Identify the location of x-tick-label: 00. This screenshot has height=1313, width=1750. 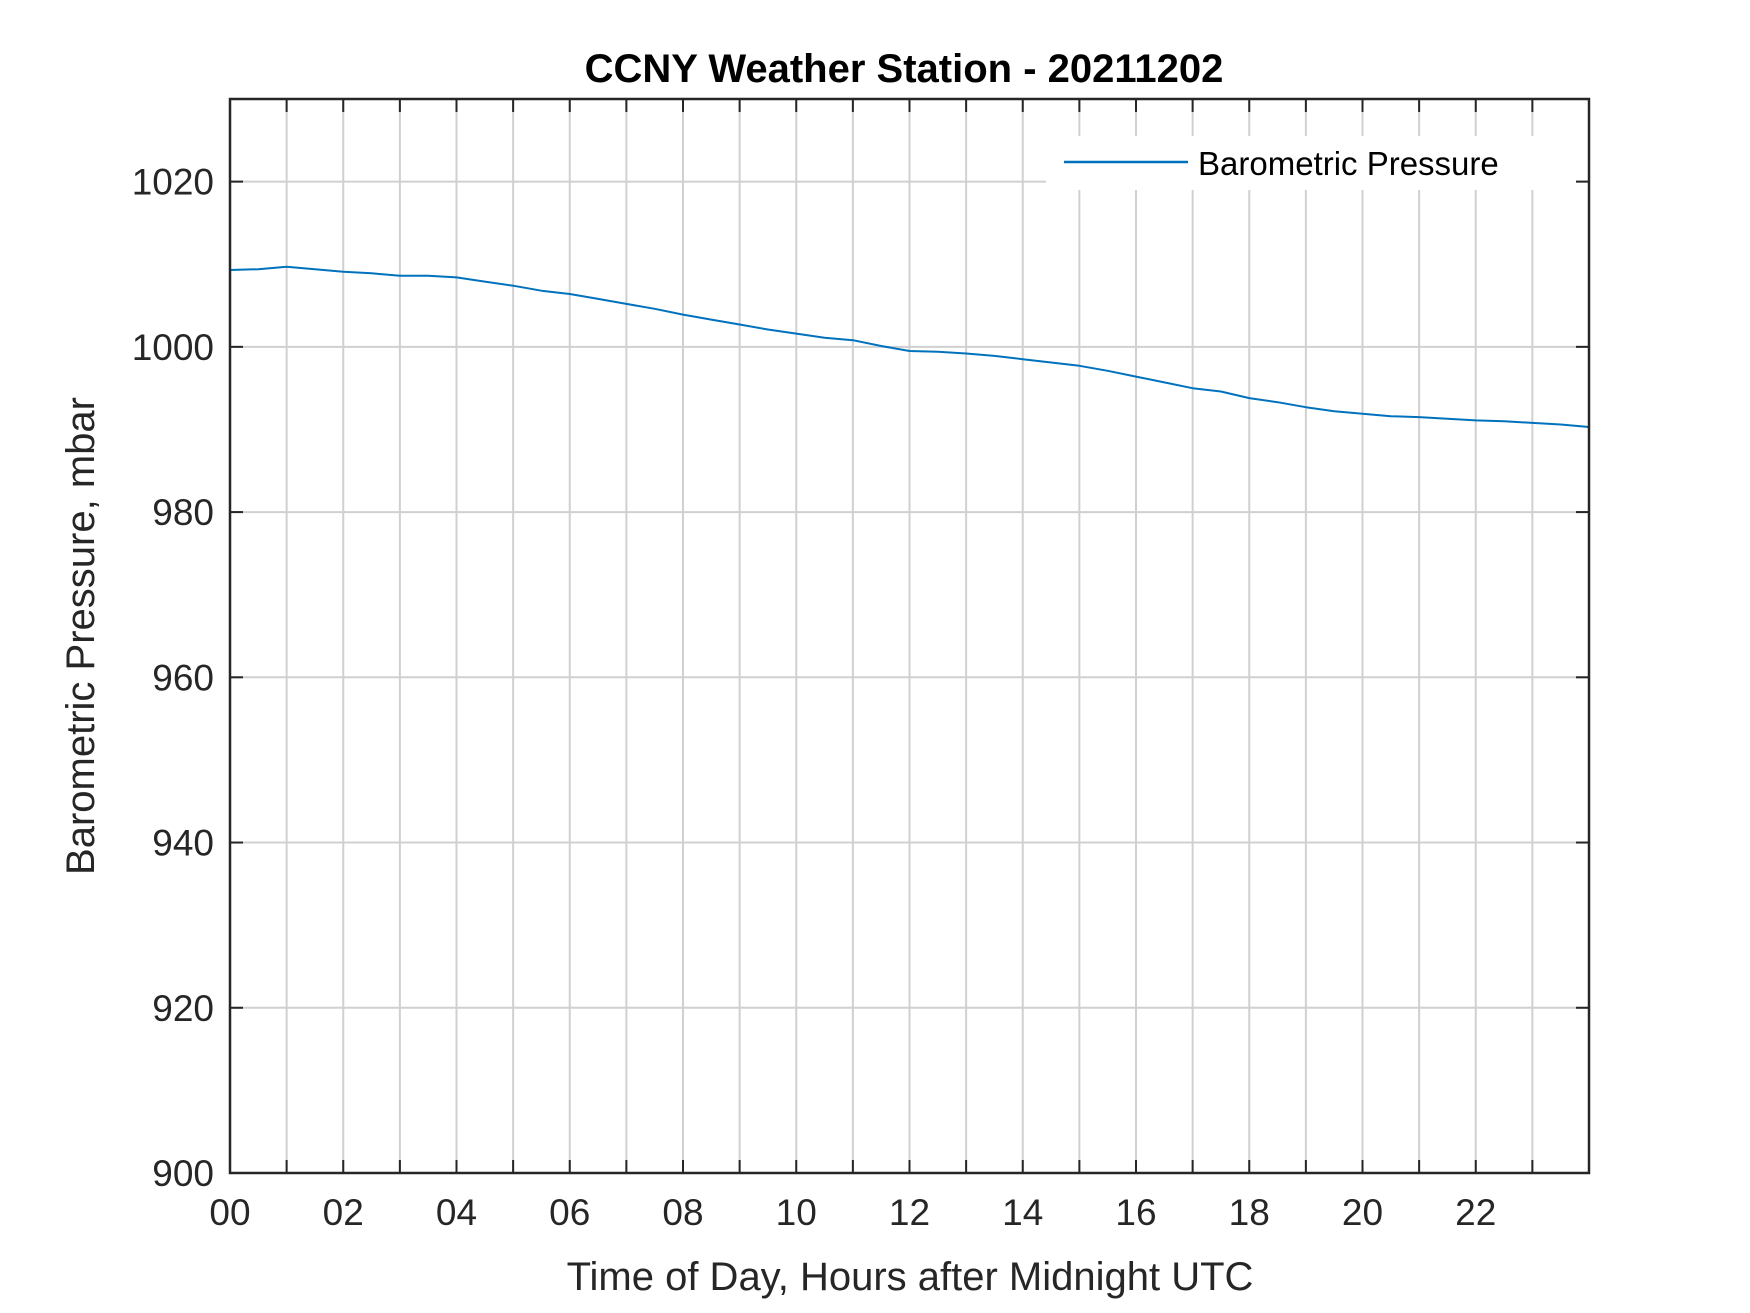
(229, 1212).